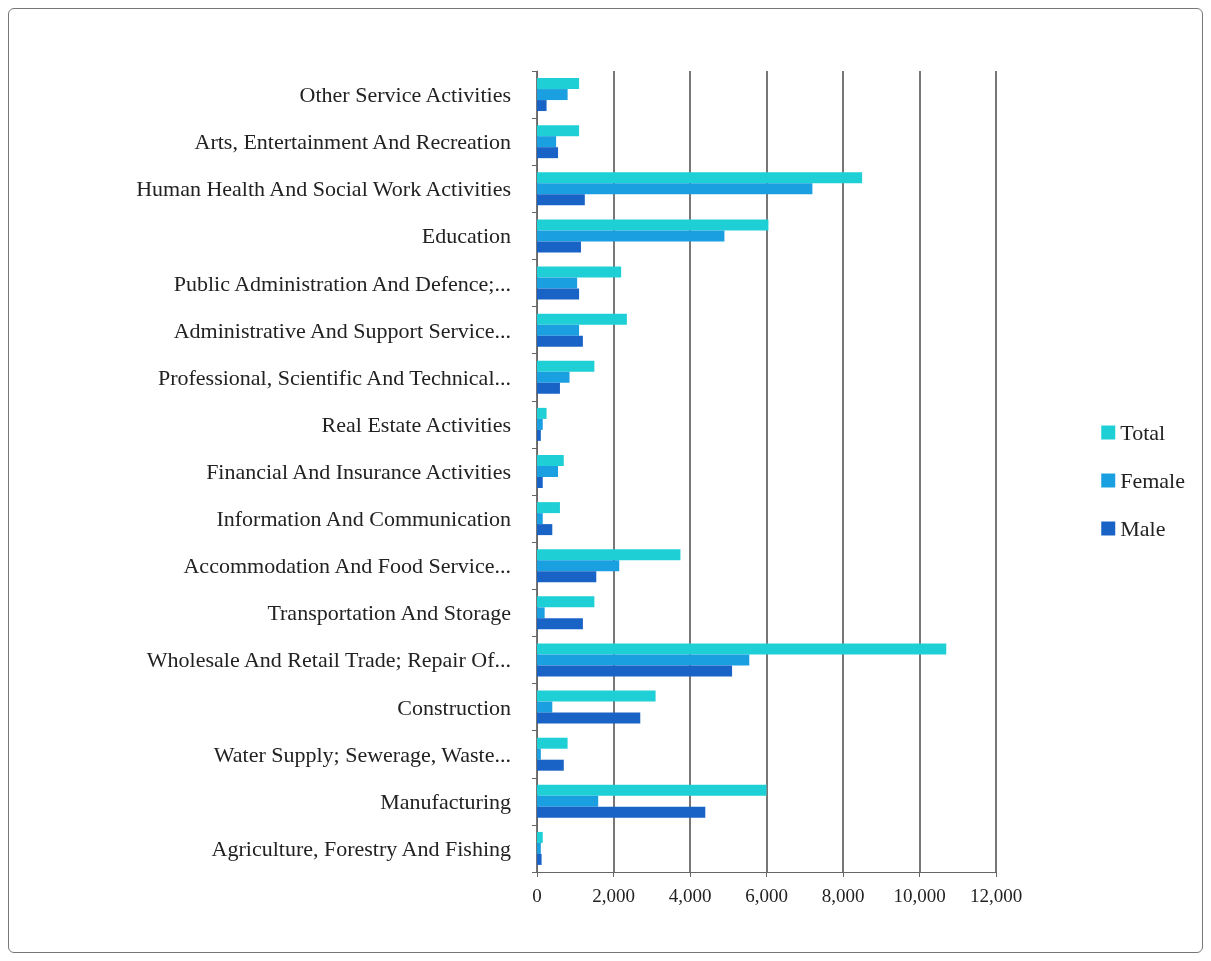  I want to click on y-tick-label: Construction, so click(454, 707).